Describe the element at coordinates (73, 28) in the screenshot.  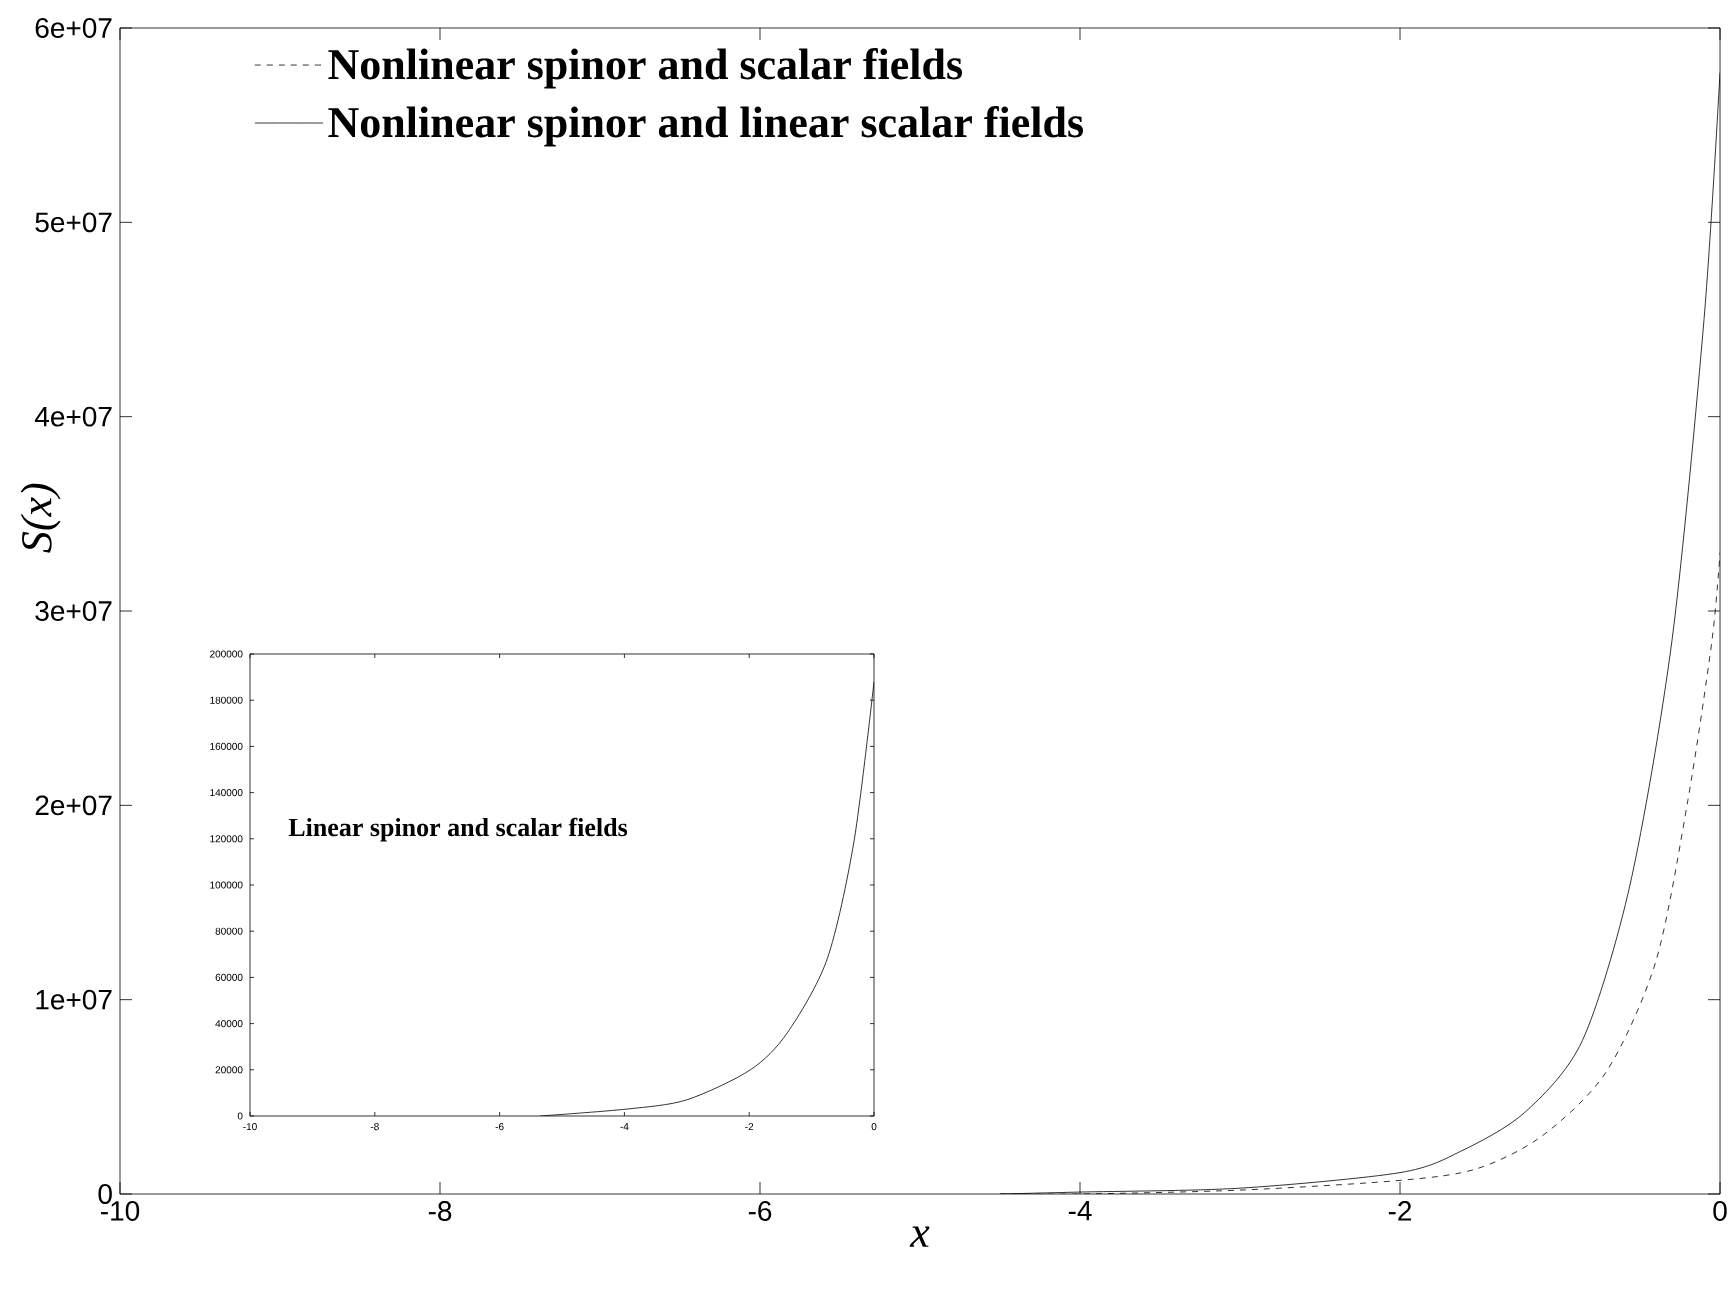
I see `y-tick-label: 6e+07` at that location.